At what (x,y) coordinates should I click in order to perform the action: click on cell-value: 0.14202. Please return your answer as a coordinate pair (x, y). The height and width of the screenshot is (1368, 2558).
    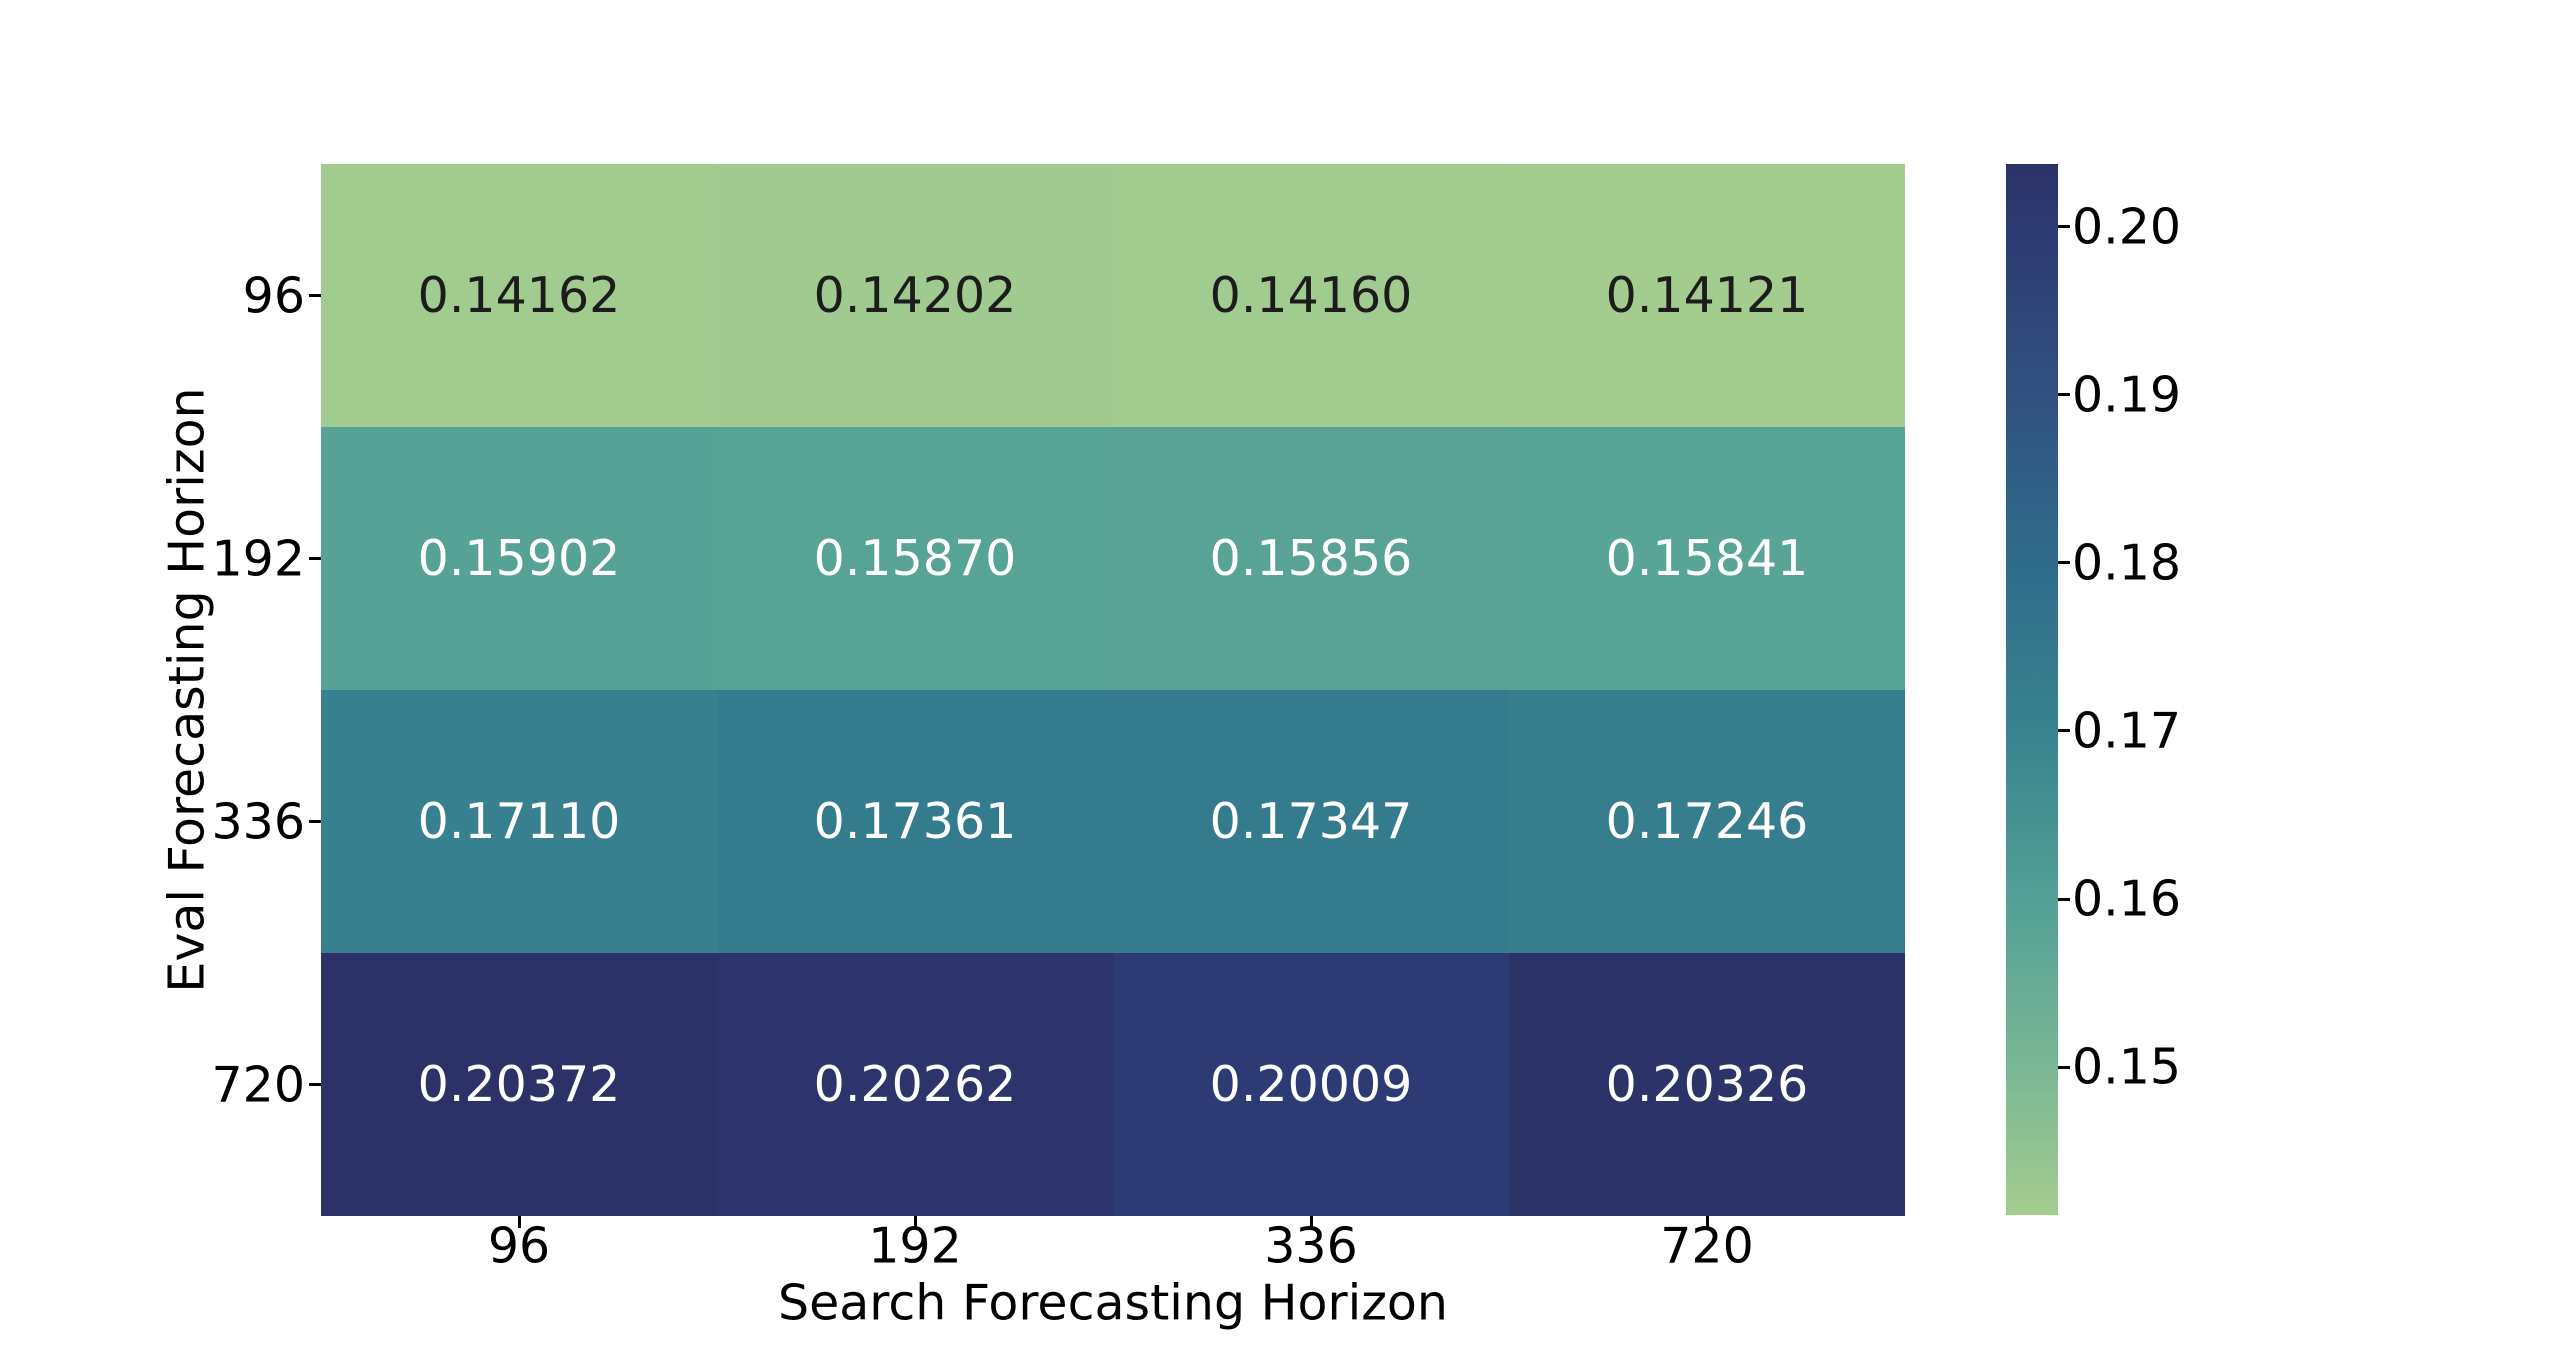
    Looking at the image, I should click on (915, 295).